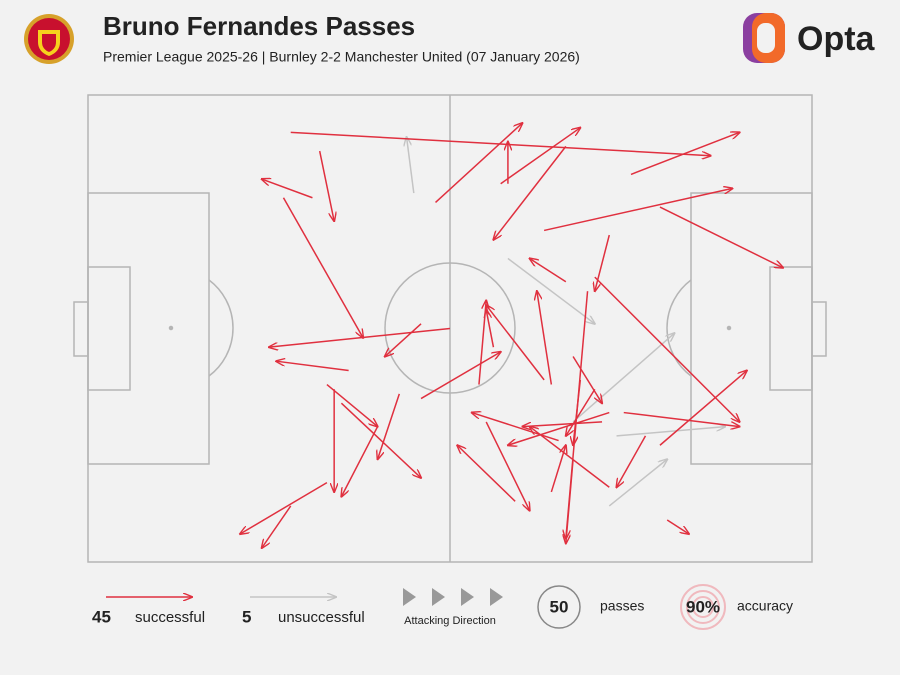 The height and width of the screenshot is (675, 900). Describe the element at coordinates (259, 26) in the screenshot. I see `title: Bruno Fernandes Passes` at that location.